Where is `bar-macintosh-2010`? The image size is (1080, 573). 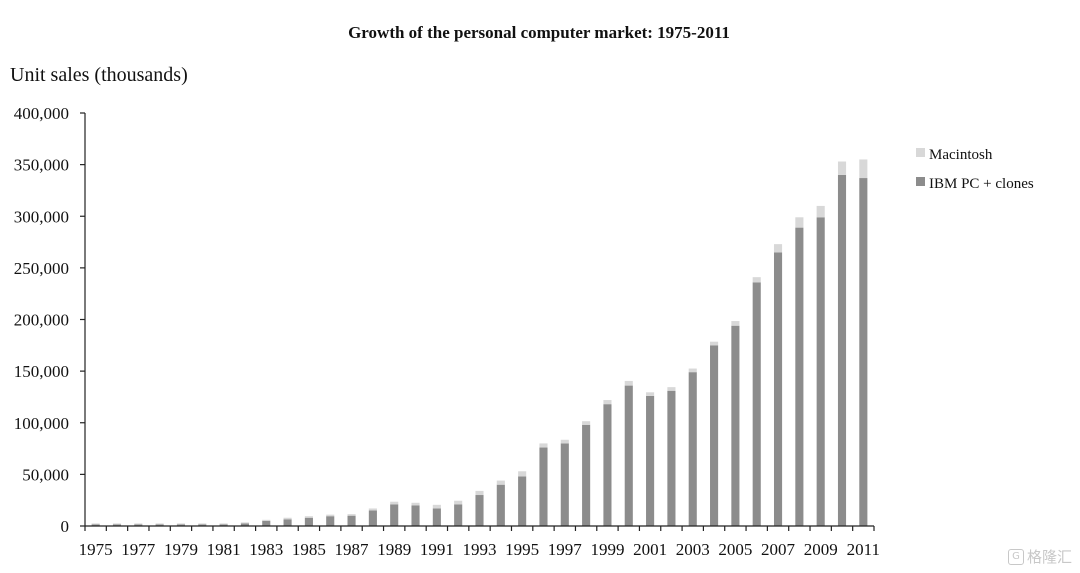 bar-macintosh-2010 is located at coordinates (842, 168).